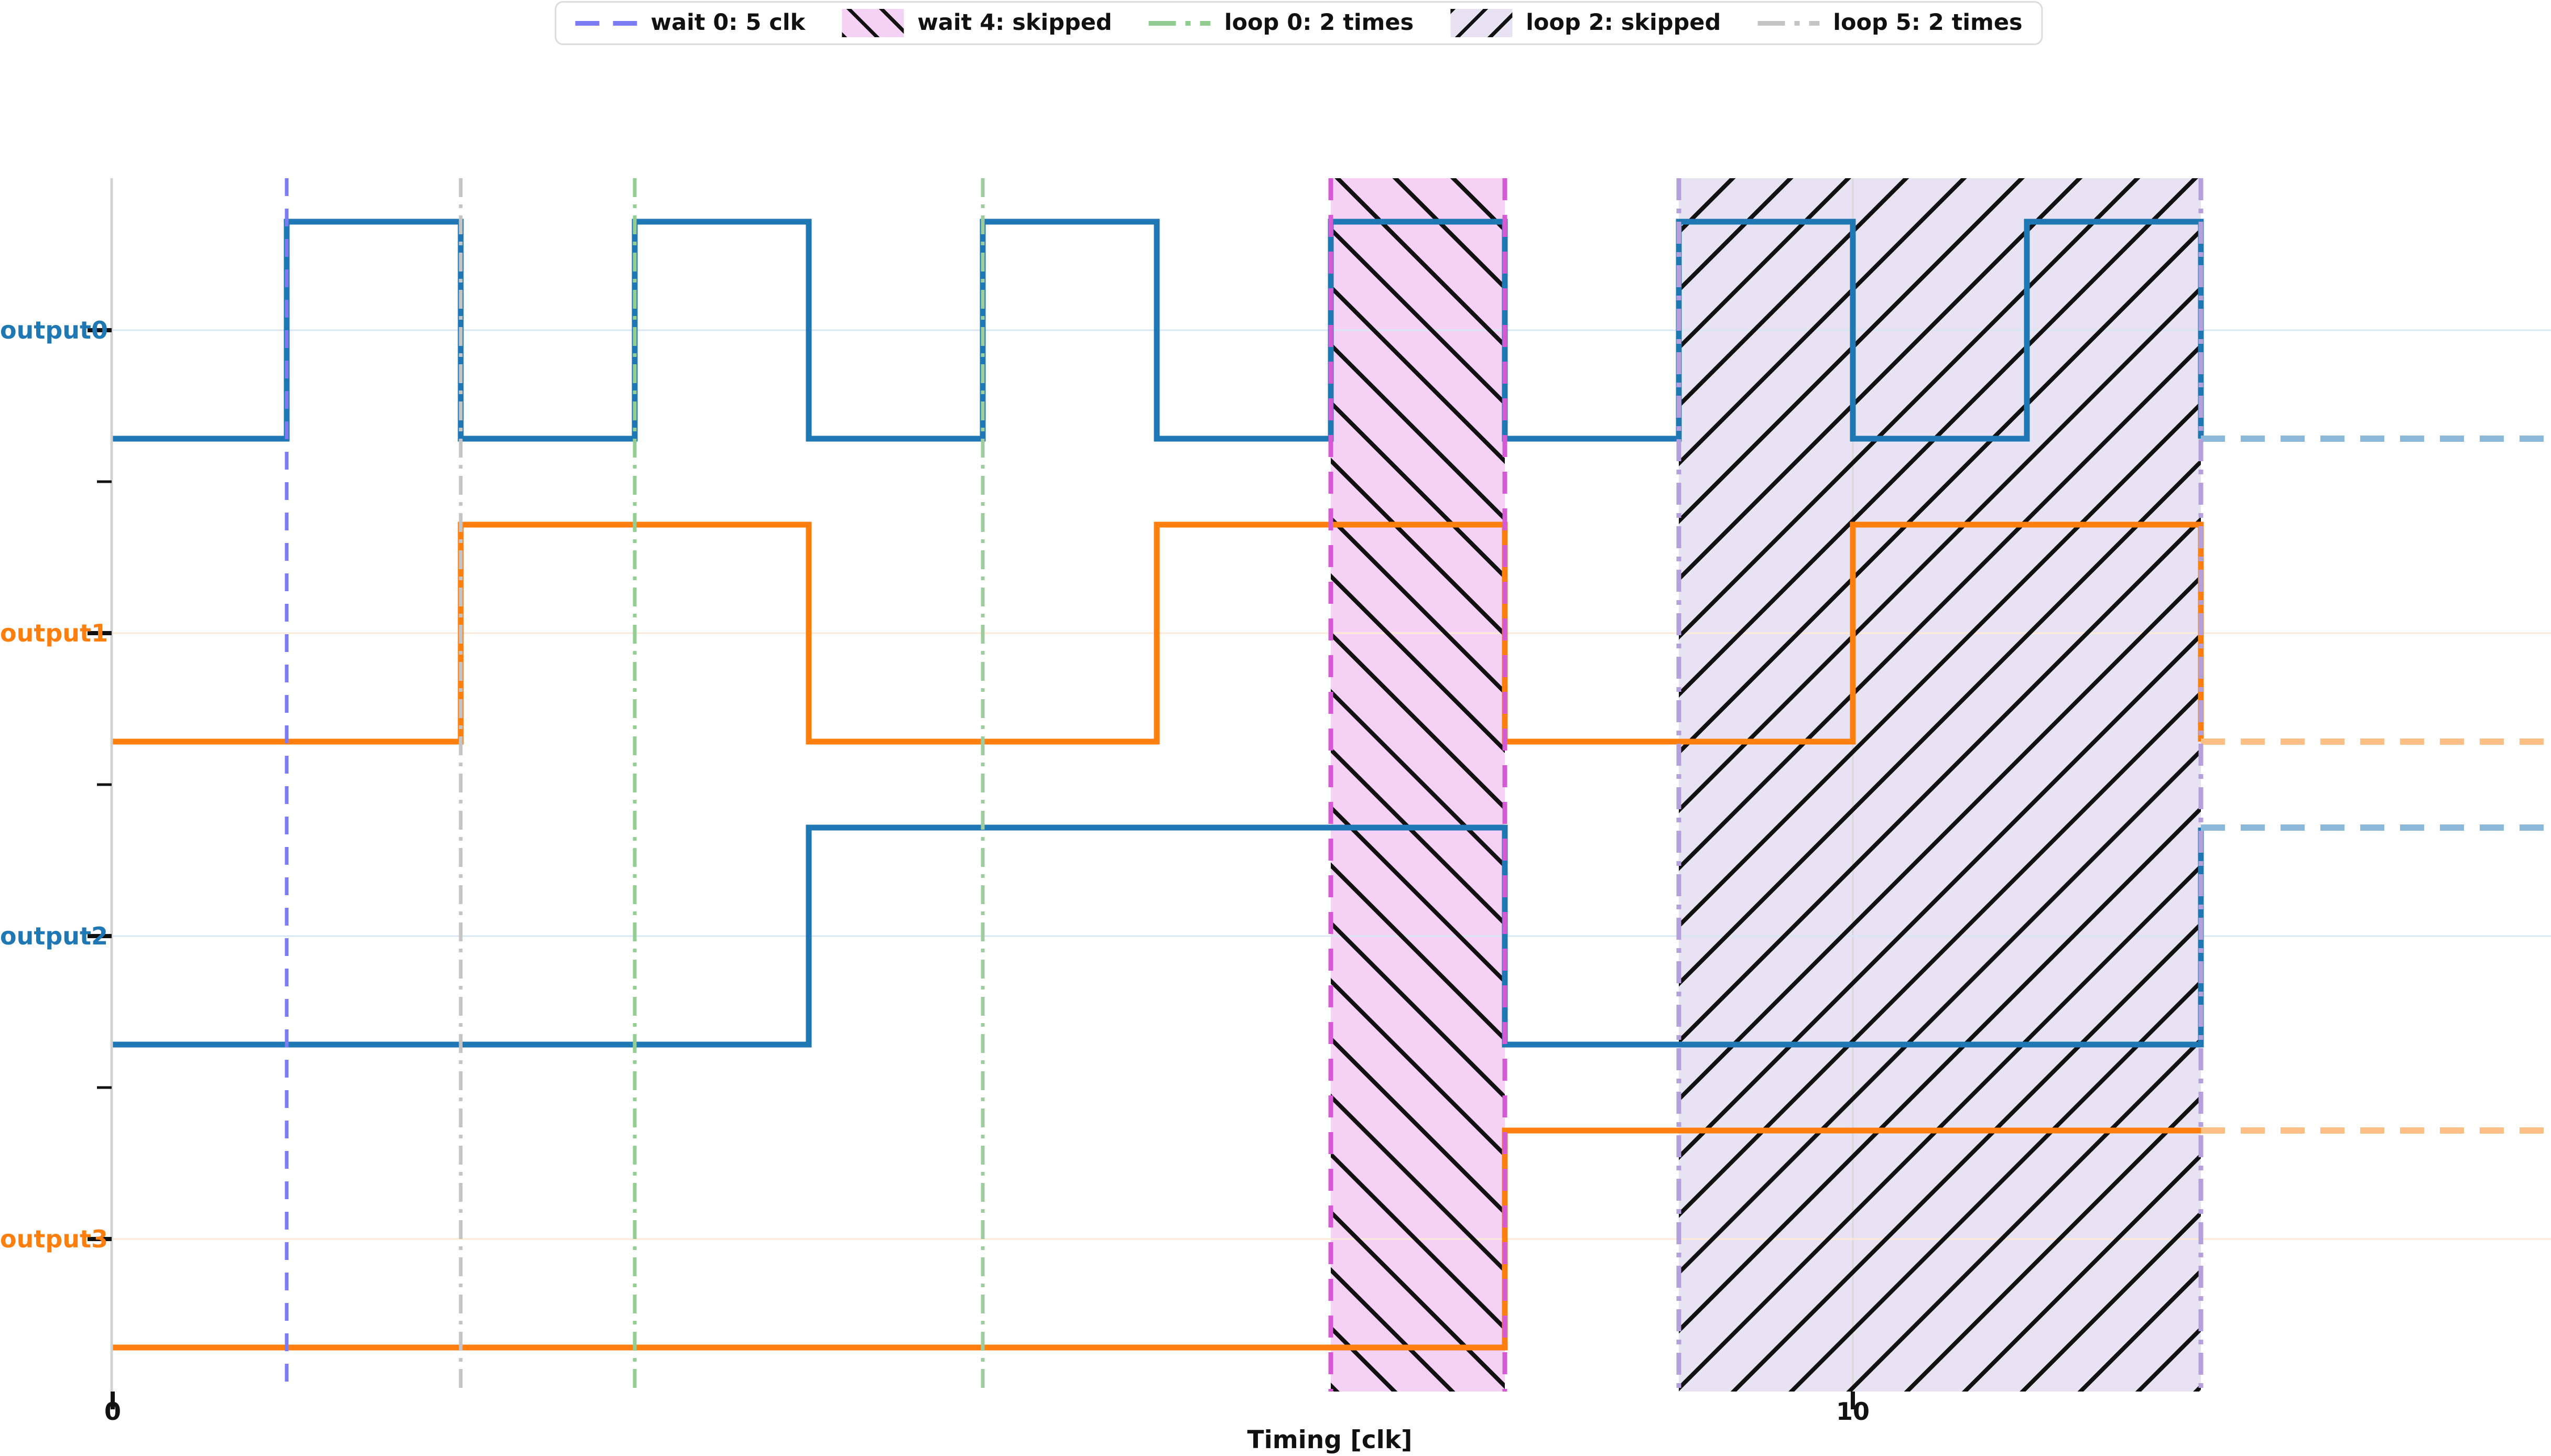  What do you see at coordinates (606, 23) in the screenshot?
I see `dashed-line-swatch-icon` at bounding box center [606, 23].